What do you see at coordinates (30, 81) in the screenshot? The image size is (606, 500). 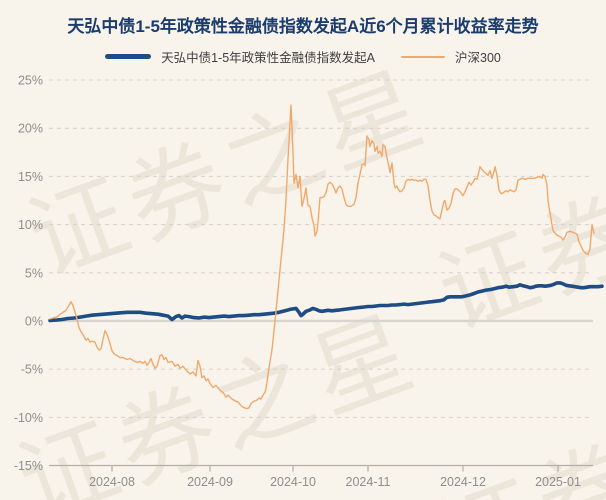 I see `svg-text: 25%` at bounding box center [30, 81].